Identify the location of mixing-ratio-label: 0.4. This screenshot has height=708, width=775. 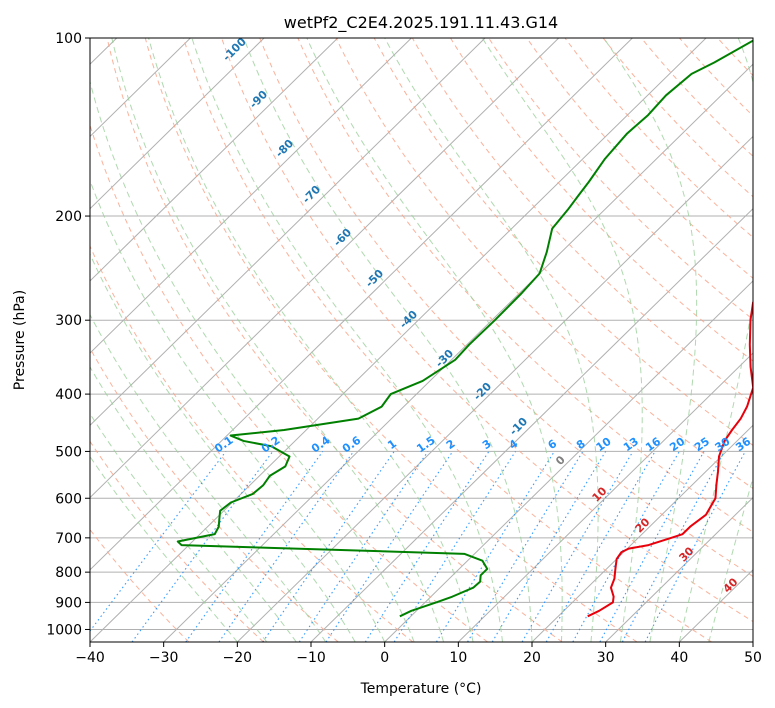
(321, 444).